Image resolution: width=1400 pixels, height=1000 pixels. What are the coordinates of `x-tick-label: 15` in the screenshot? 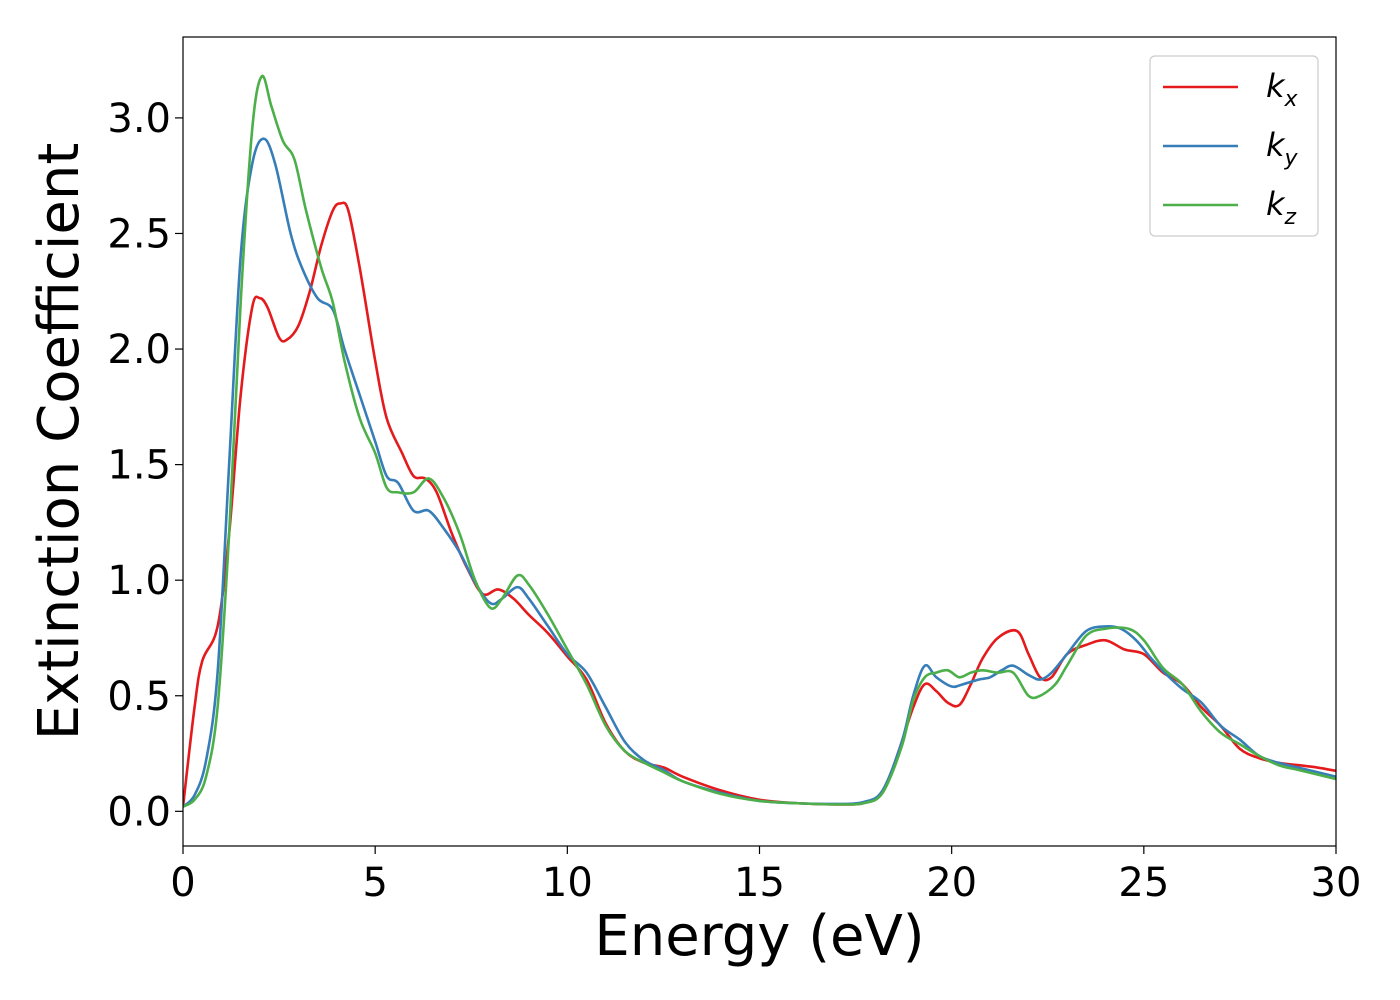 It's located at (759, 883).